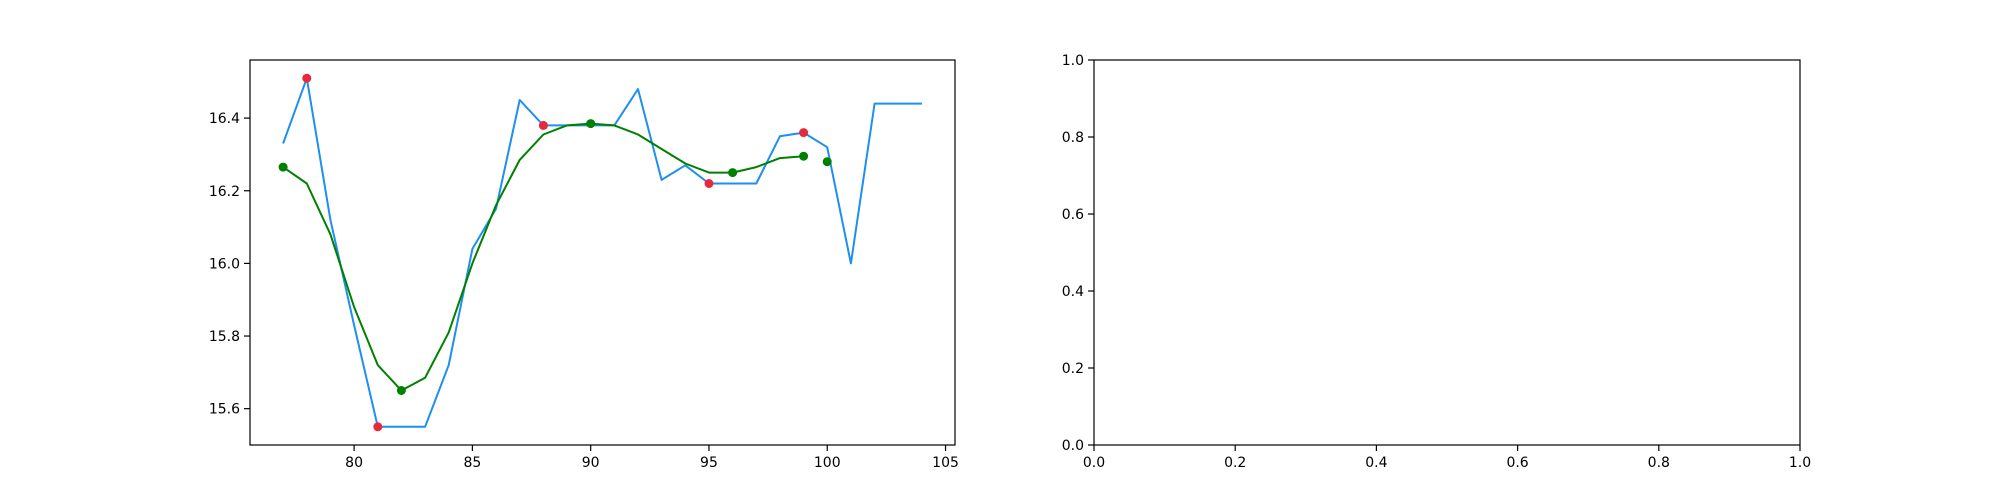 Image resolution: width=2000 pixels, height=500 pixels. I want to click on x-tick-label: 105, so click(945, 463).